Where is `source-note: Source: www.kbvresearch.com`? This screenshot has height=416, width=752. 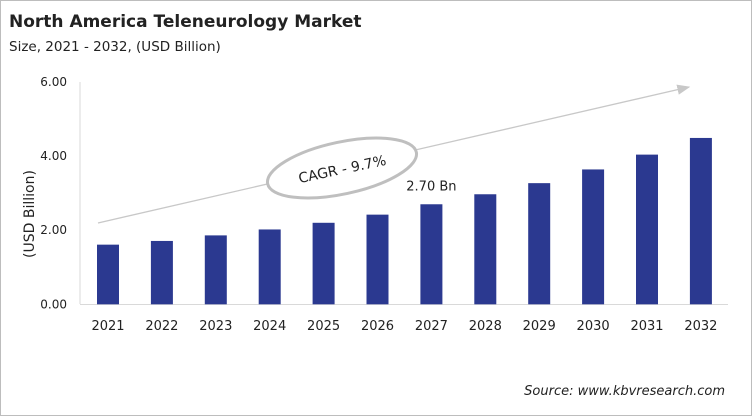
source-note: Source: www.kbvresearch.com is located at coordinates (624, 391).